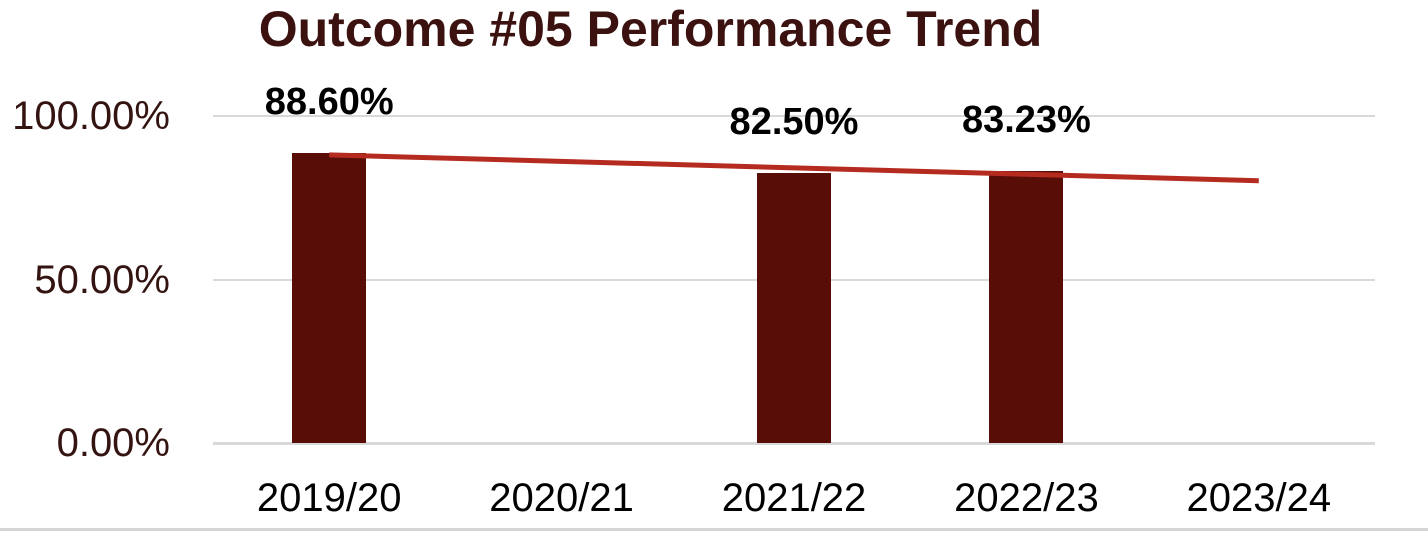 Image resolution: width=1428 pixels, height=534 pixels. What do you see at coordinates (714, 529) in the screenshot?
I see `bottom-divider` at bounding box center [714, 529].